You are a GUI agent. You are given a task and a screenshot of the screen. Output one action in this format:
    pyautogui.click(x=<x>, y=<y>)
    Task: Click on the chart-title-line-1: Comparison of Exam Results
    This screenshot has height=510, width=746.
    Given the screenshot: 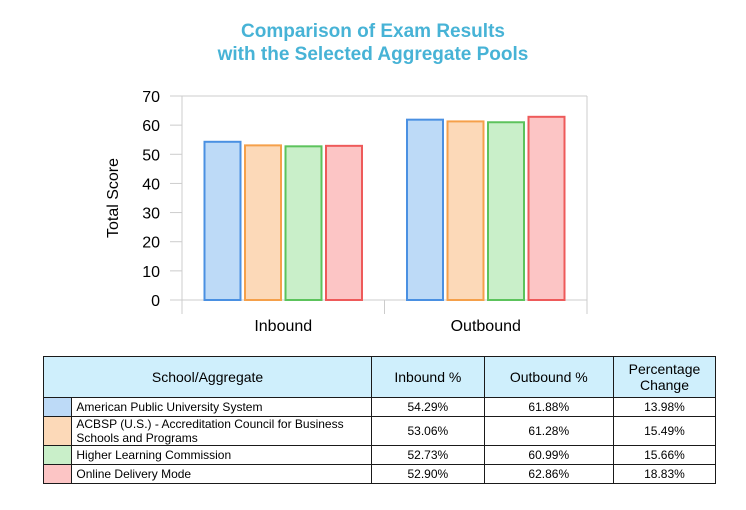 What is the action you would take?
    pyautogui.click(x=373, y=31)
    